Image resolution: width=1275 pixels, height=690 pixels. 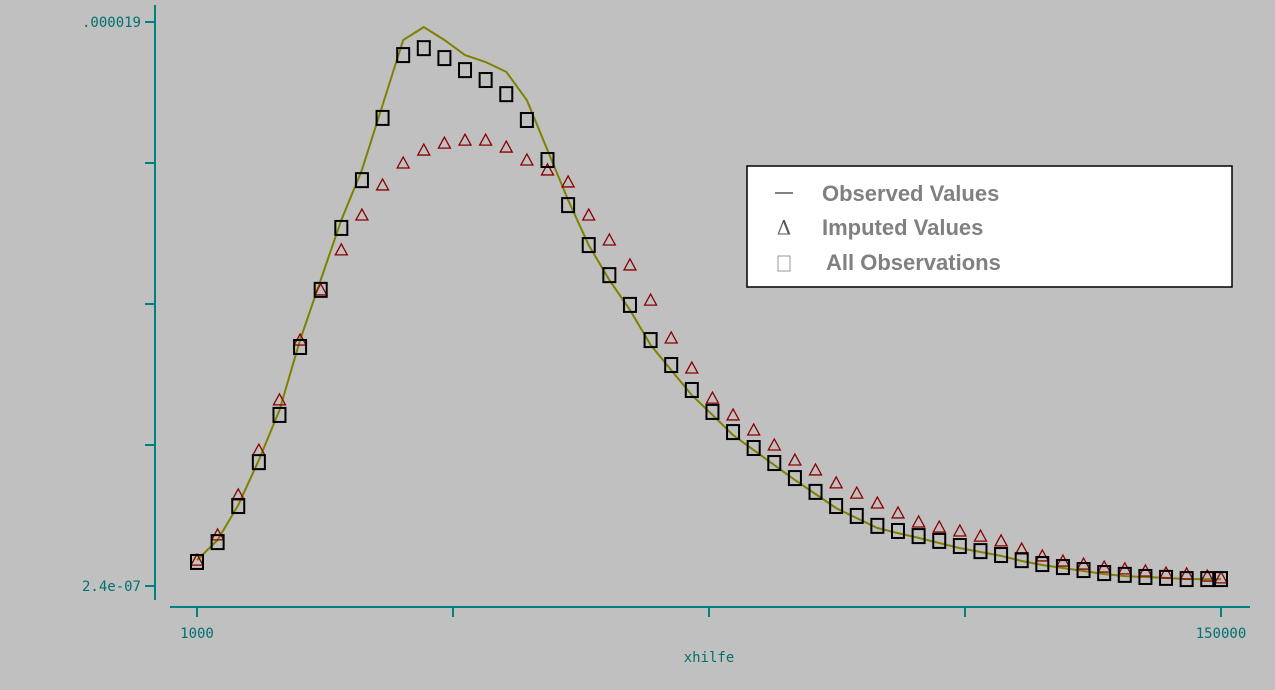 I want to click on y-tick-label: .000019, so click(x=111, y=23).